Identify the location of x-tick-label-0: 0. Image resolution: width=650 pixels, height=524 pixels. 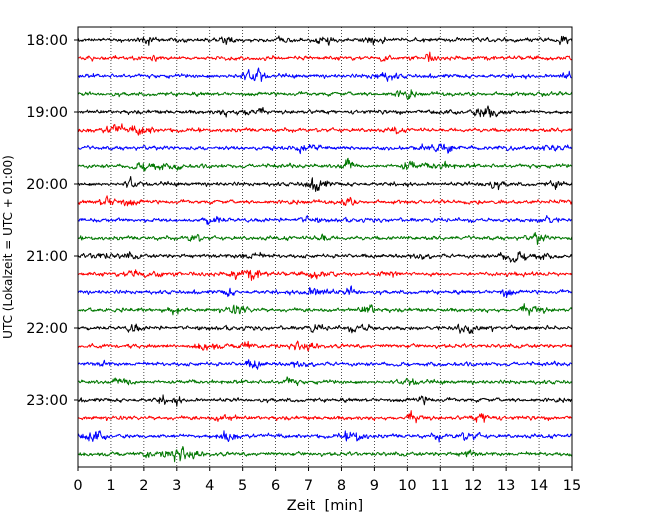
(77, 486).